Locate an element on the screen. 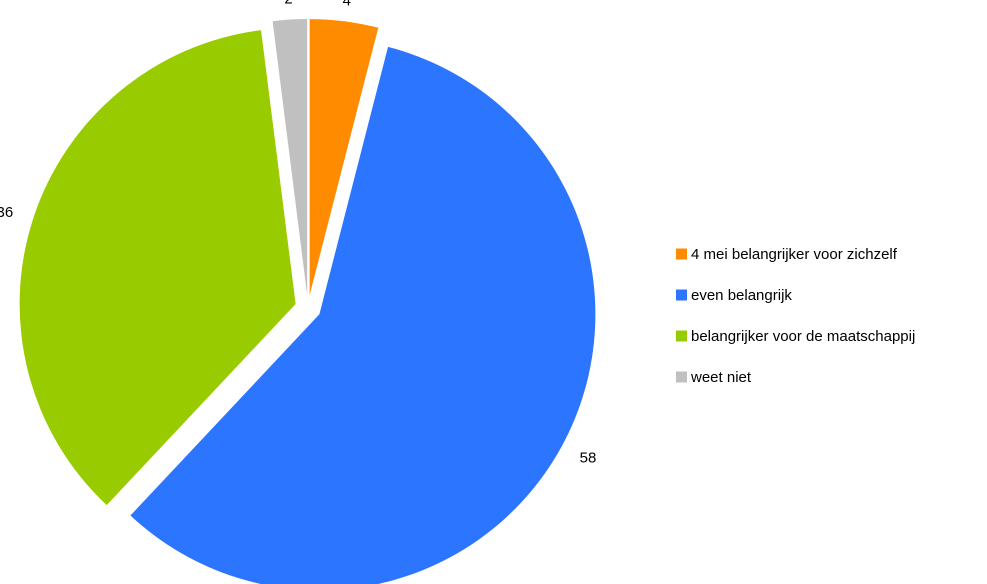 The image size is (987, 584). legend-item-zichzelf: 4 mei belangrijker voor zichzelf is located at coordinates (787, 254).